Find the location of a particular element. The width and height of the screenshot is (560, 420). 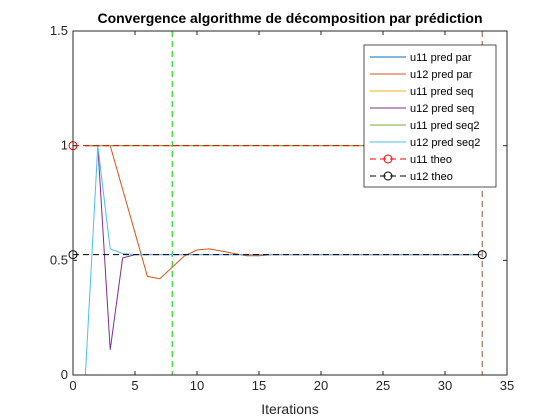

legend-marker-u11-theo is located at coordinates (388, 159).